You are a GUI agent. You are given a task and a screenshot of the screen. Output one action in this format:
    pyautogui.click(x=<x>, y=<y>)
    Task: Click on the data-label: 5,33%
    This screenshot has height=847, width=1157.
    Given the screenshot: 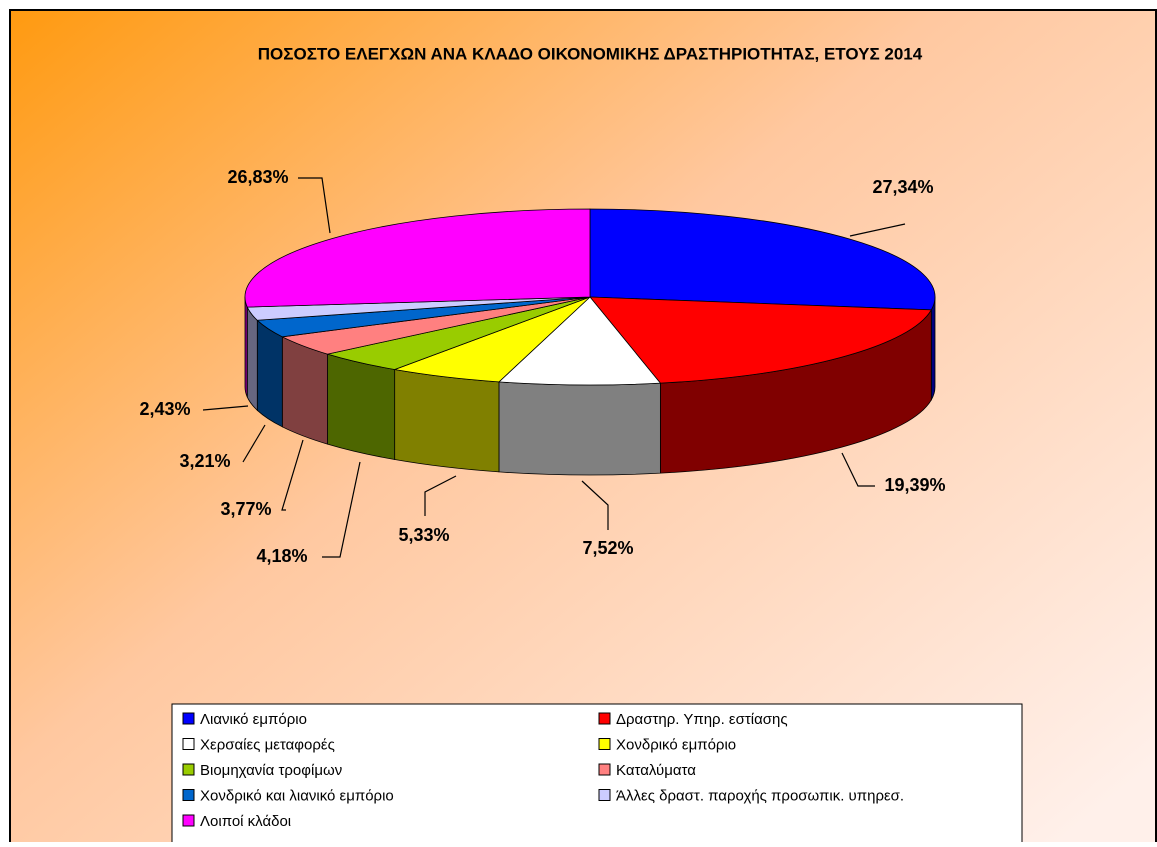 What is the action you would take?
    pyautogui.click(x=423, y=535)
    